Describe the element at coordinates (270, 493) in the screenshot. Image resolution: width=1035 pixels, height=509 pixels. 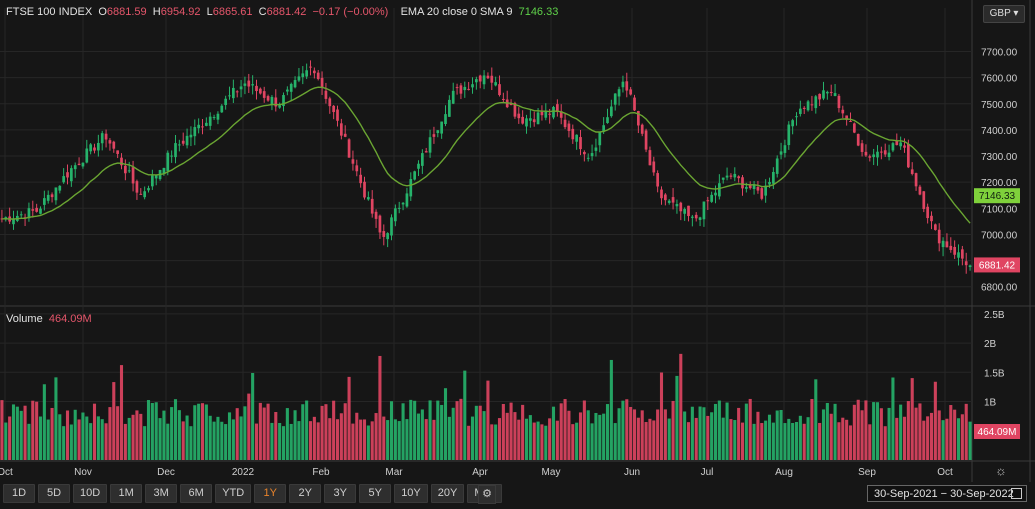
I see `timeframe-button-1y: 1Y` at that location.